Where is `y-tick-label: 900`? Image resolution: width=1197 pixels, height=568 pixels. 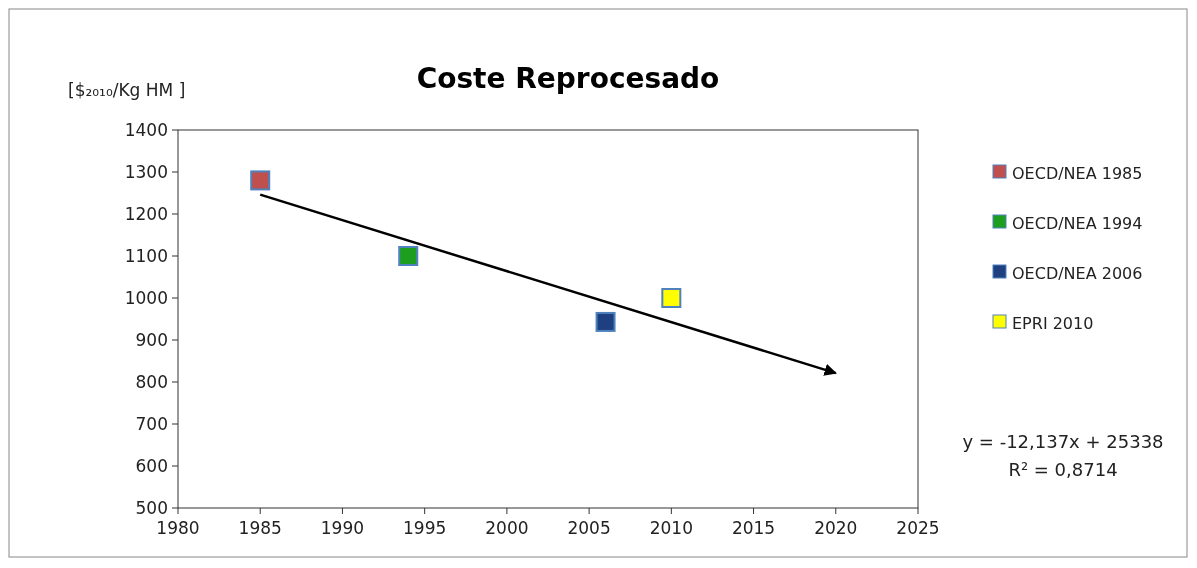
y-tick-label: 900 is located at coordinates (151, 339).